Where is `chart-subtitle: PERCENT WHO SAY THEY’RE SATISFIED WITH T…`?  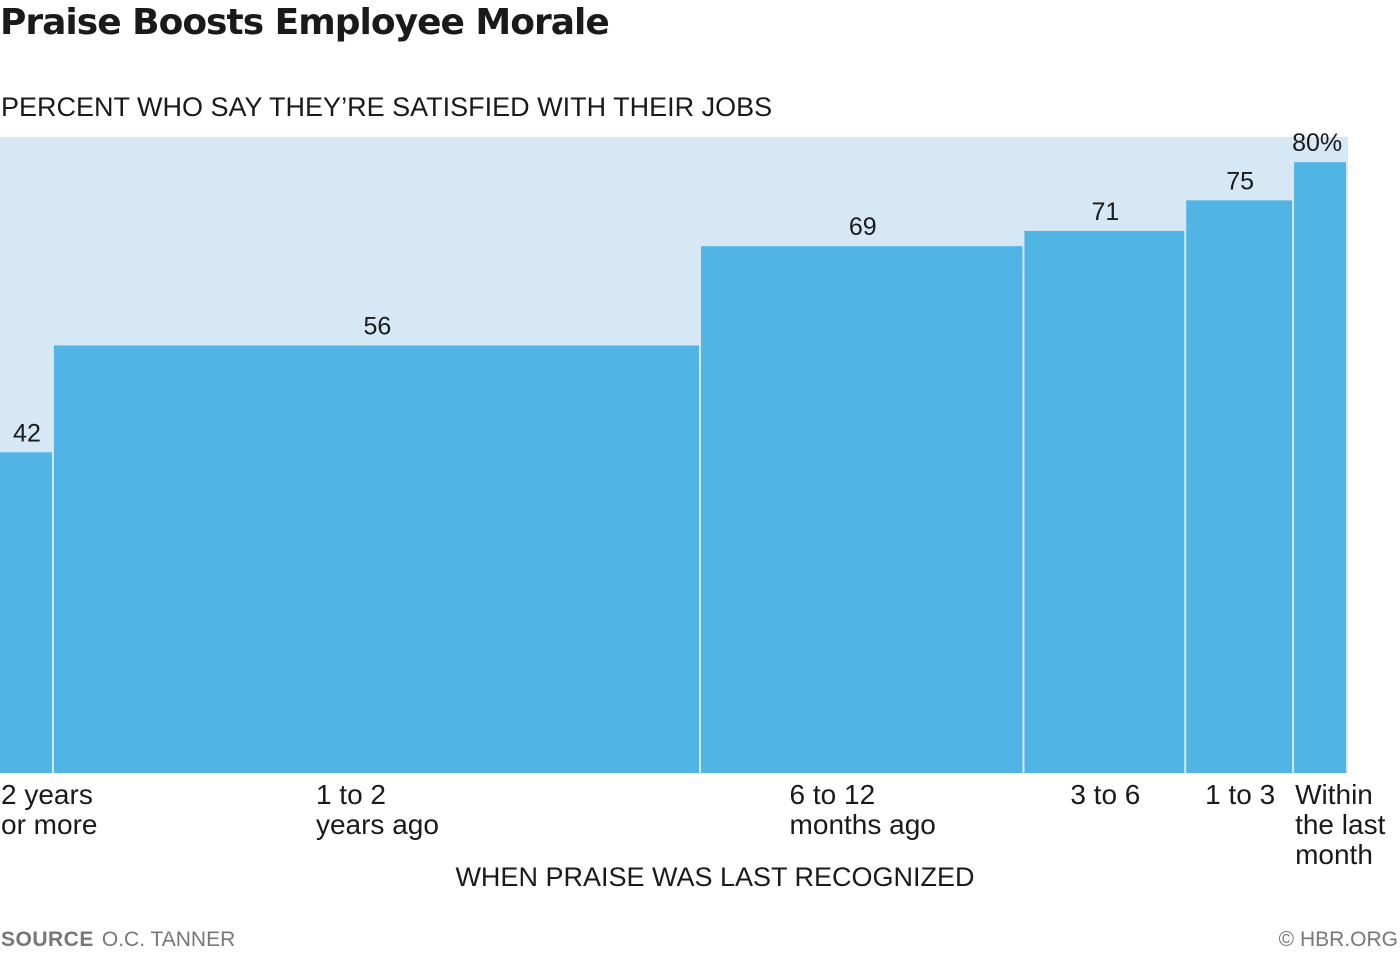 chart-subtitle: PERCENT WHO SAY THEY’RE SATISFIED WITH T… is located at coordinates (387, 107).